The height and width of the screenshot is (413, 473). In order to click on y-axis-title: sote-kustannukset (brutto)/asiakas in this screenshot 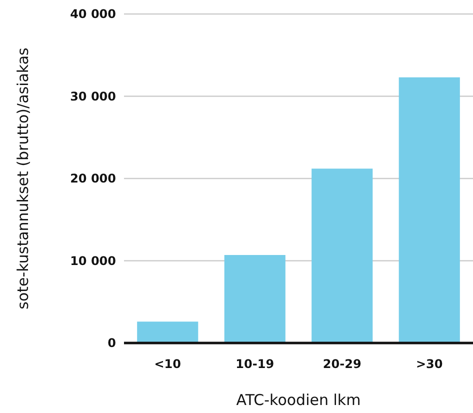, I will do `click(23, 178)`.